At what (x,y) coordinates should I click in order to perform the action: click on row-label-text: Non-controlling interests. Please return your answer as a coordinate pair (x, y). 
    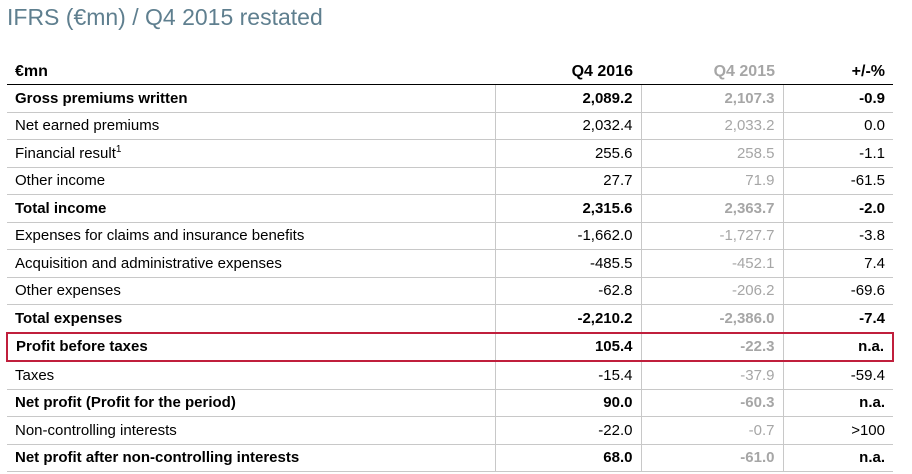
    Looking at the image, I should click on (96, 430).